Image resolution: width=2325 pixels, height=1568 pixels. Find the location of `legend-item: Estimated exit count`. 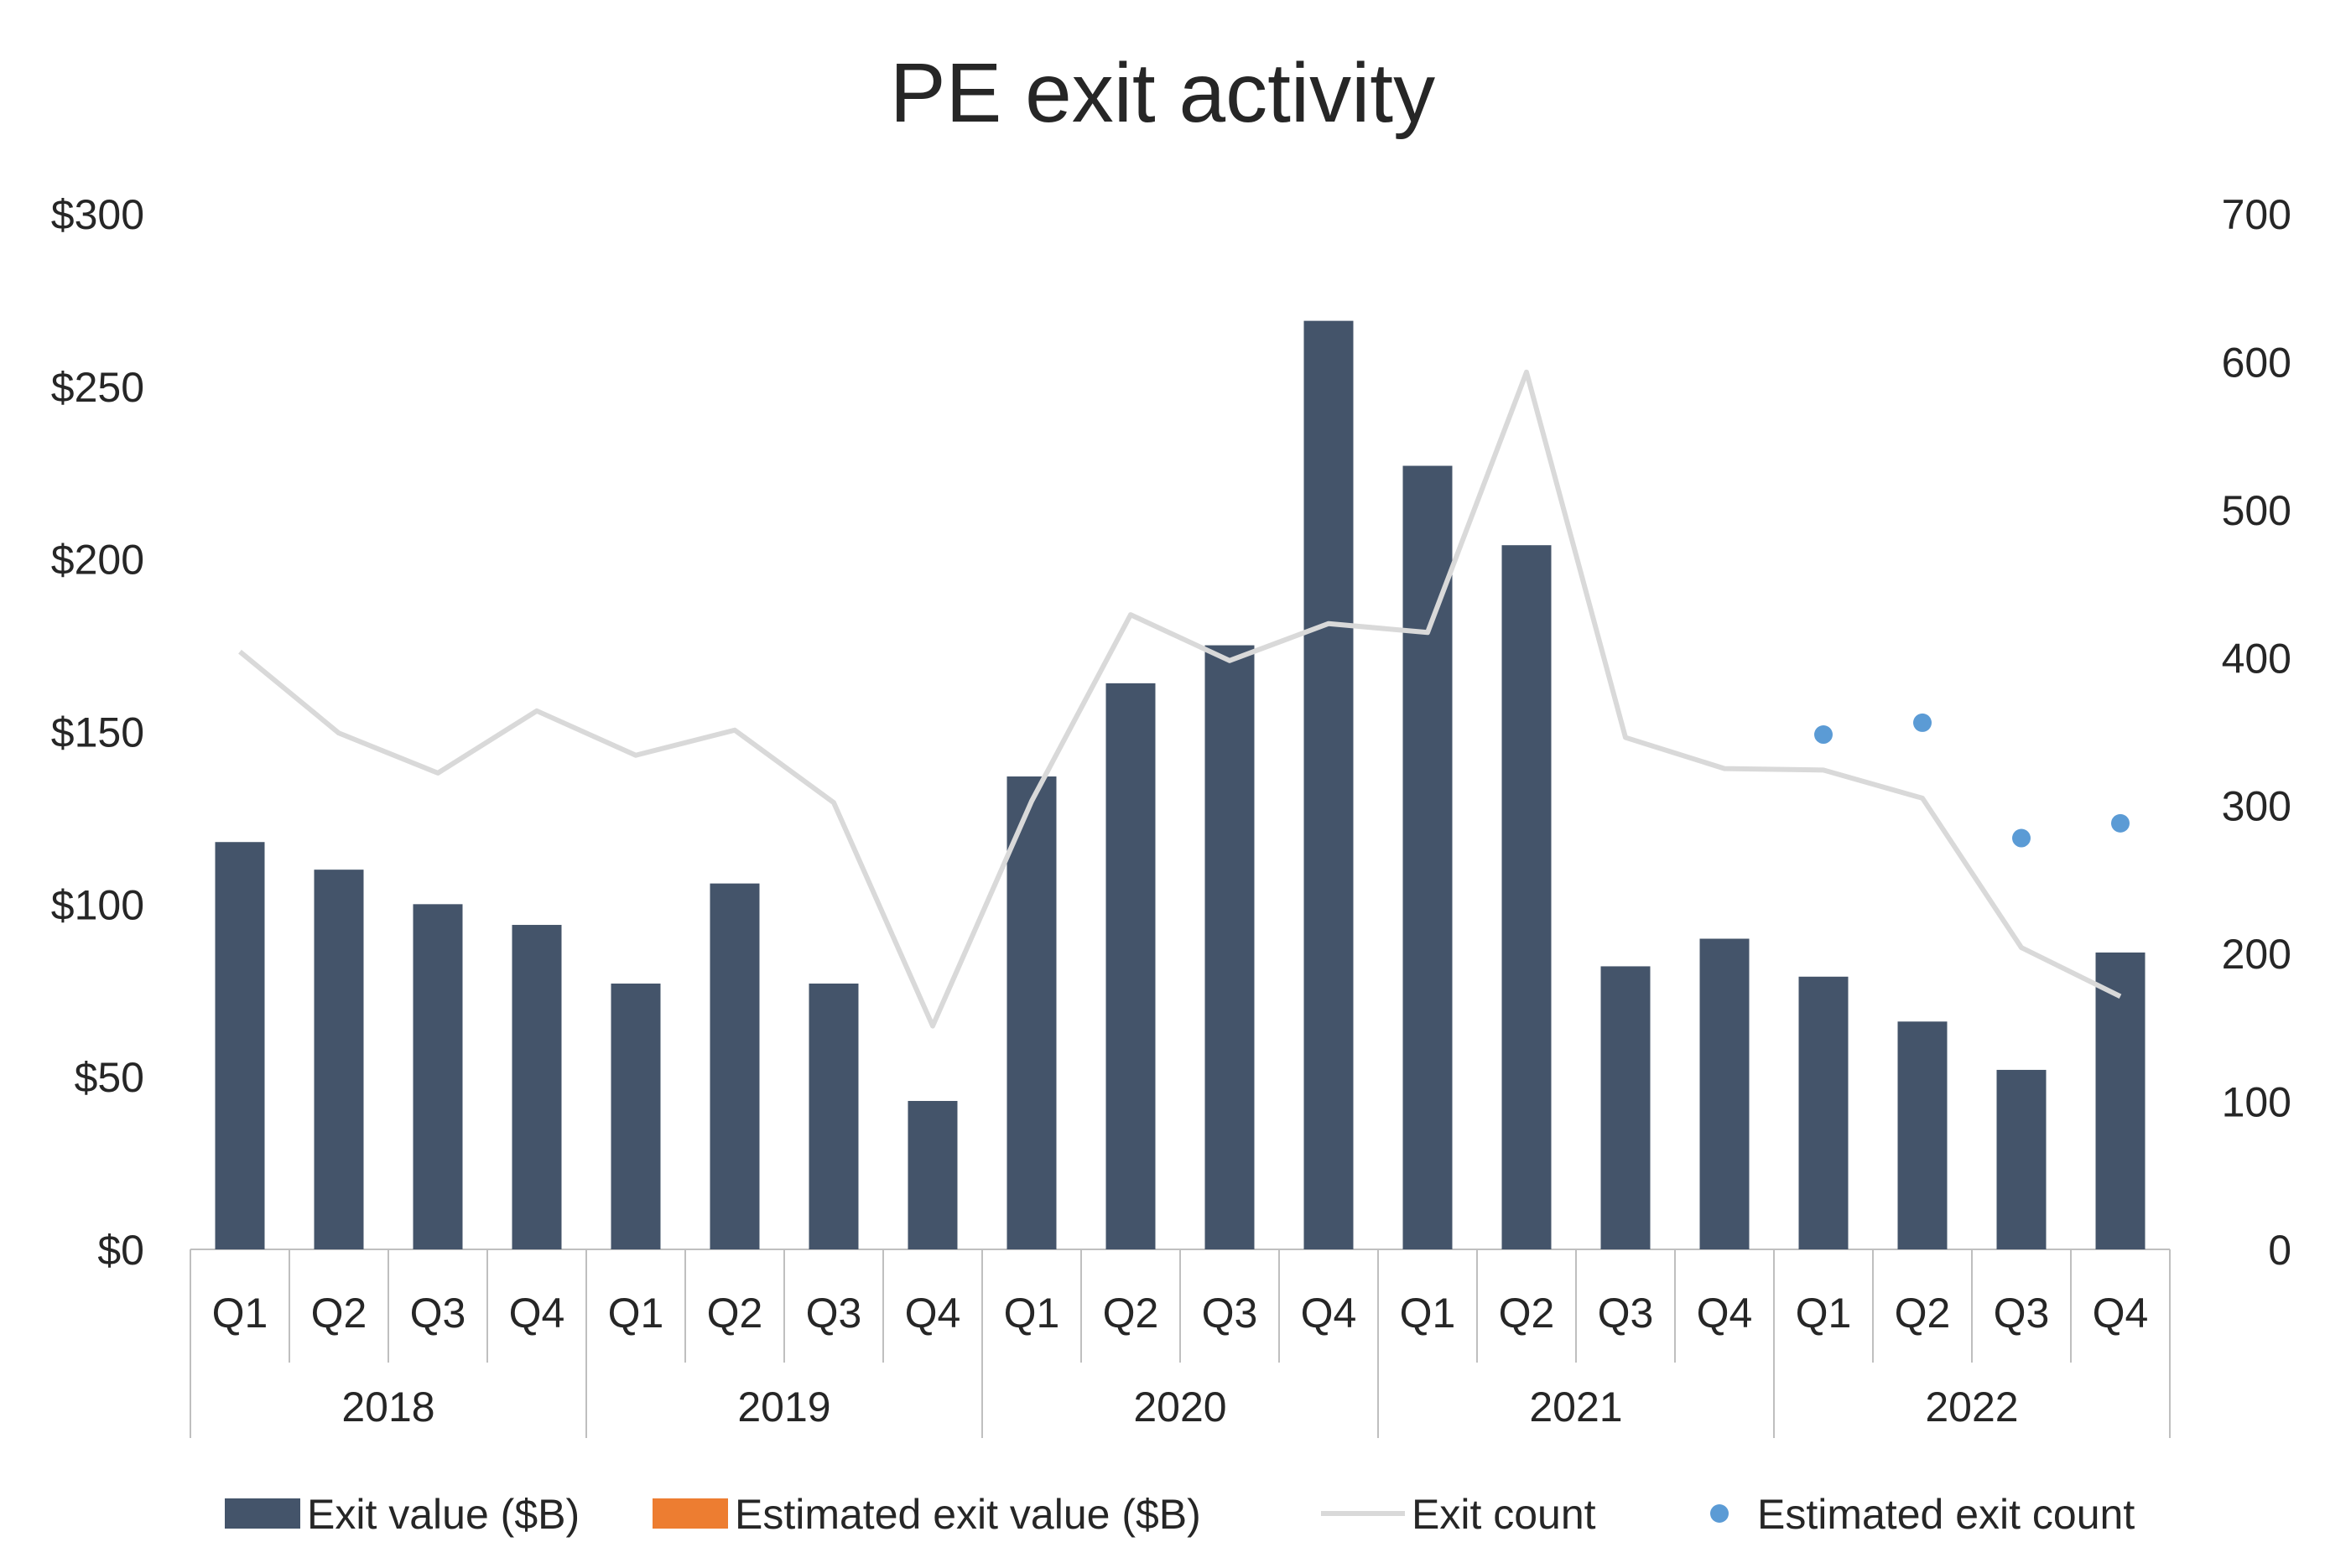

legend-item: Estimated exit count is located at coordinates (1922, 1514).